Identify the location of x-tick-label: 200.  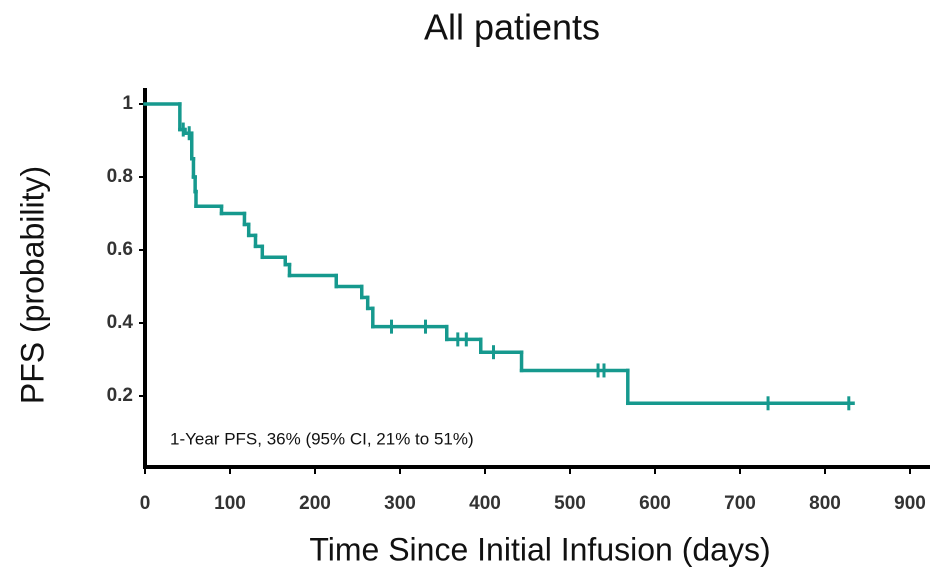
(315, 503).